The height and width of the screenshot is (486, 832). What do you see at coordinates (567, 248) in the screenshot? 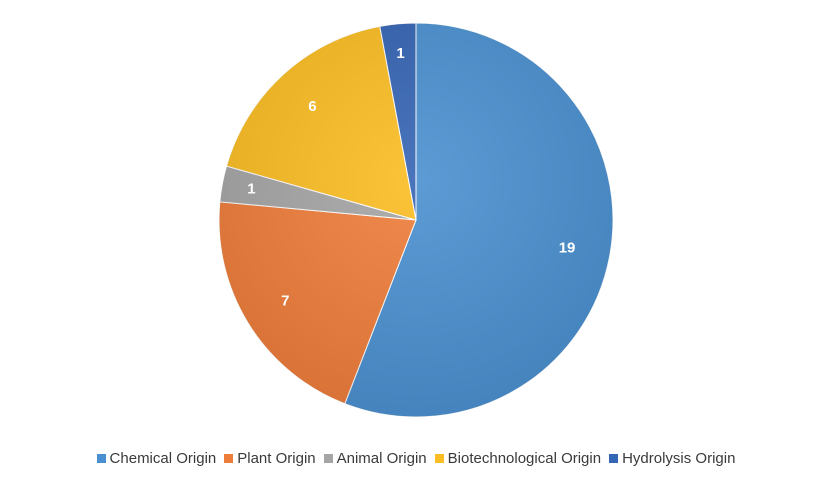
I see `data-label-chemical-origin: 19` at bounding box center [567, 248].